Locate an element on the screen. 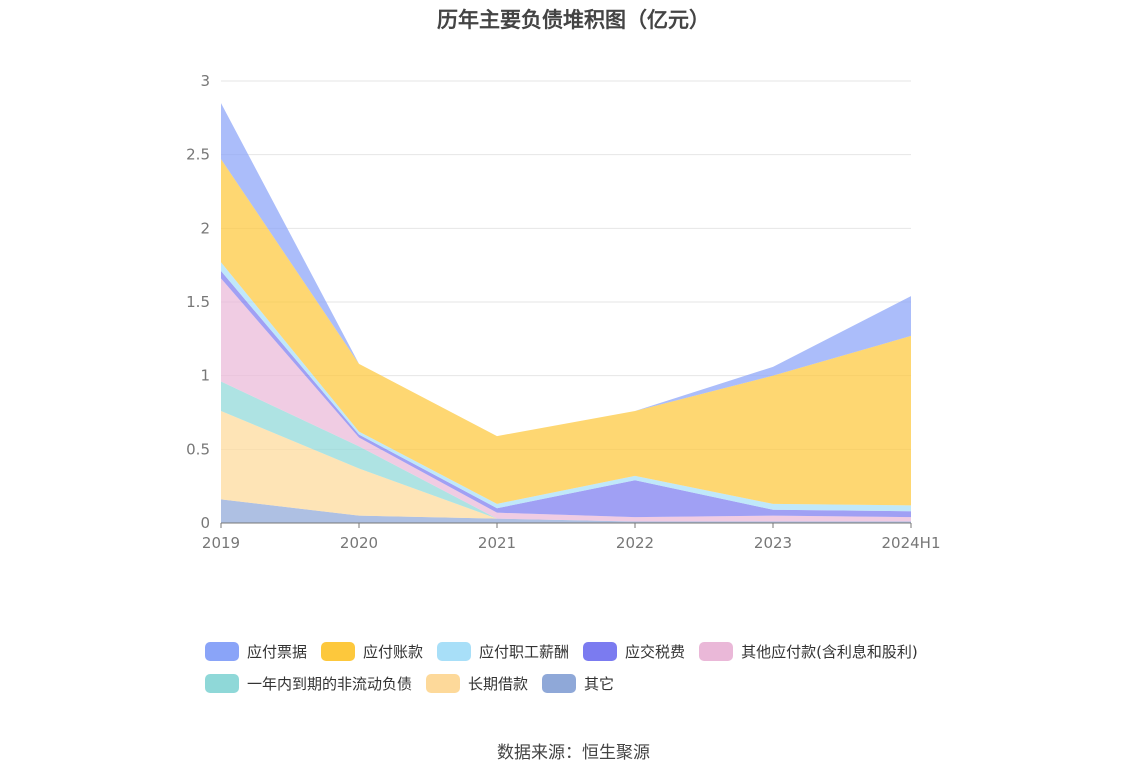  x-tick-label: 2019 is located at coordinates (221, 543).